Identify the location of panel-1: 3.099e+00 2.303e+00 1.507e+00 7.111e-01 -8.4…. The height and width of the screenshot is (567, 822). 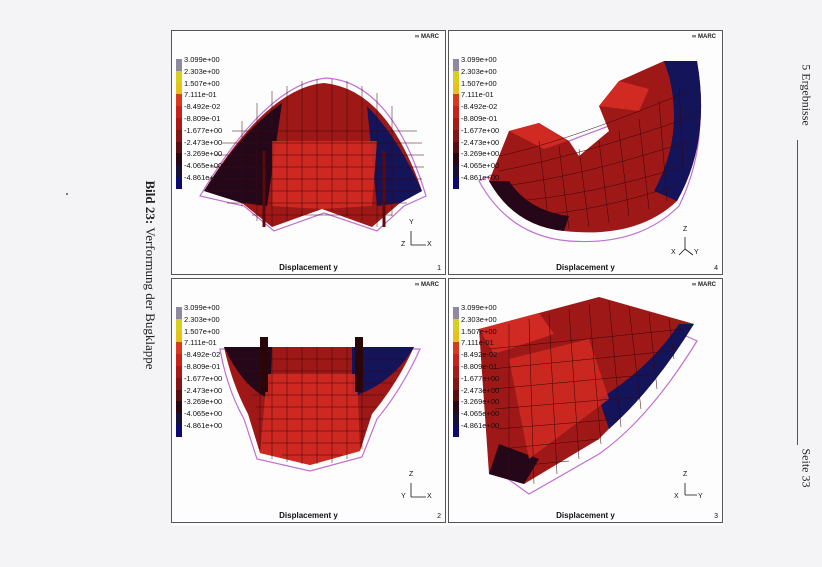
(308, 152).